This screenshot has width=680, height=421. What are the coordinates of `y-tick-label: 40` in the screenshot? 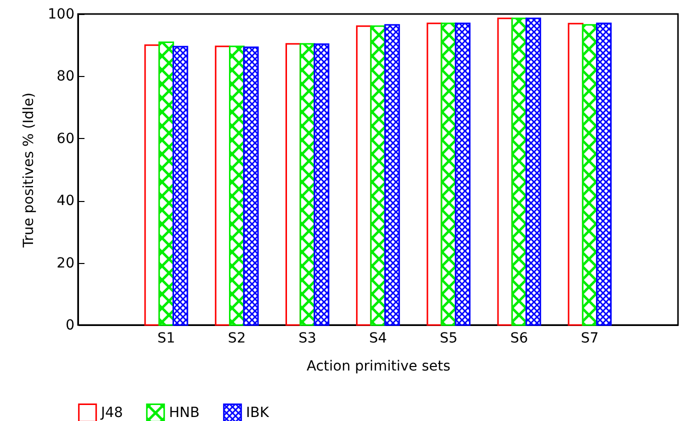 It's located at (65, 201).